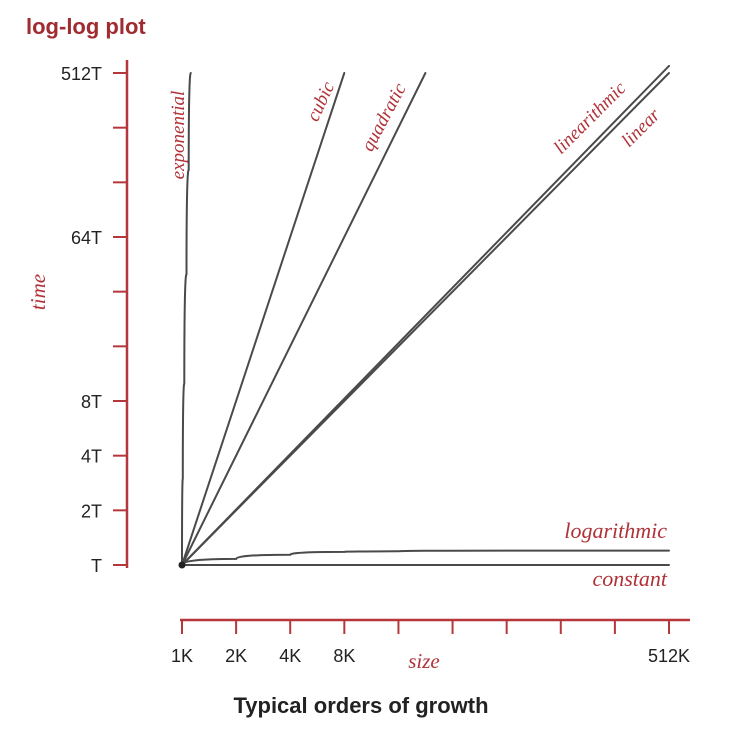  Describe the element at coordinates (81, 74) in the screenshot. I see `y-tick-label: 512T` at that location.